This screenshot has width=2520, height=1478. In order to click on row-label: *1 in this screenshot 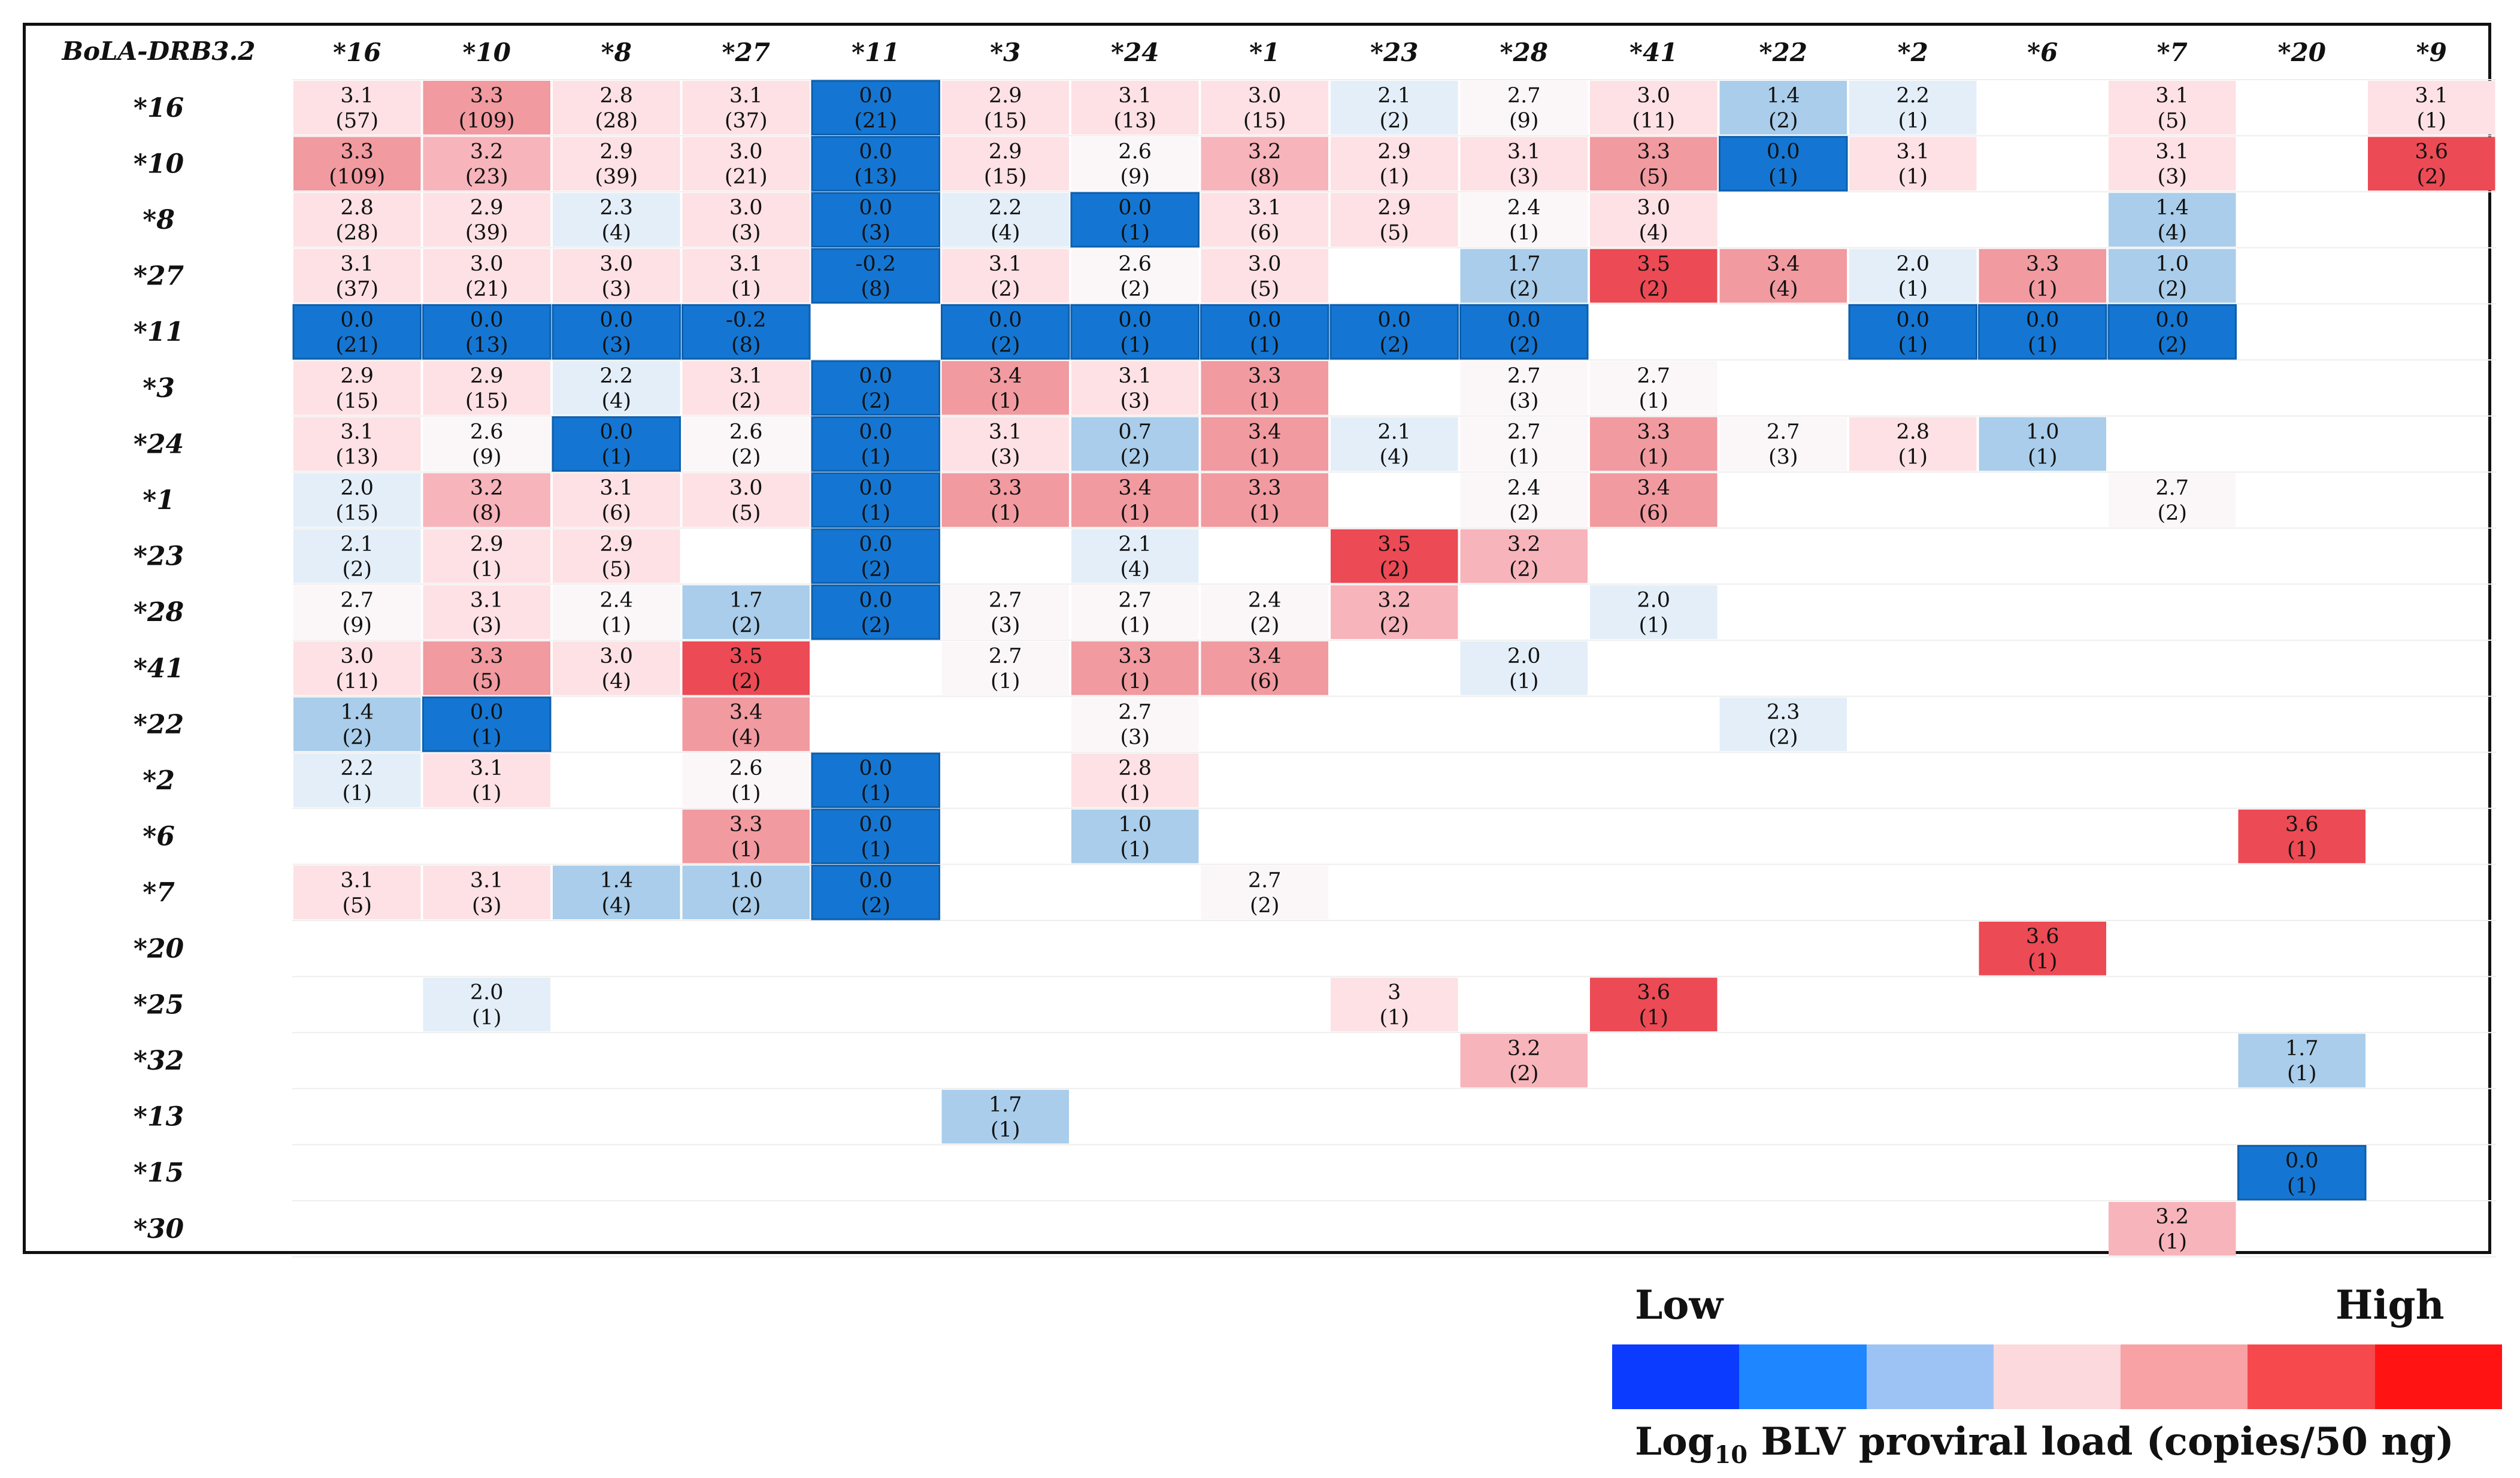, I will do `click(159, 500)`.